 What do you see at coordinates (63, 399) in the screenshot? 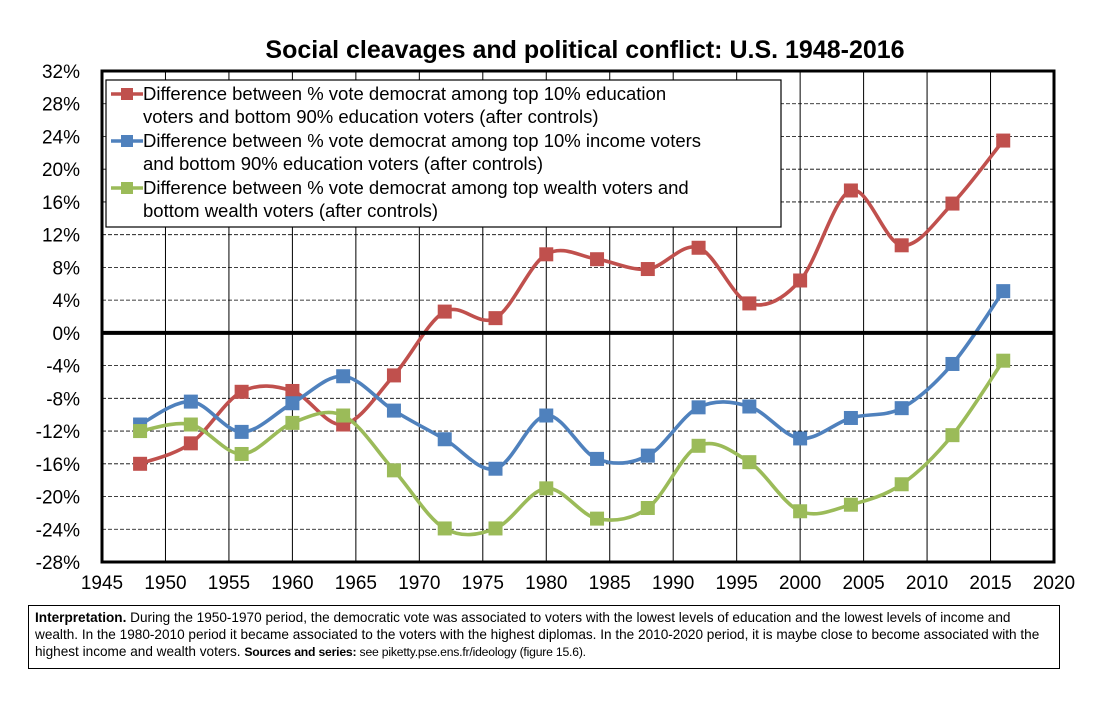
I see `y-tick-label: -8%` at bounding box center [63, 399].